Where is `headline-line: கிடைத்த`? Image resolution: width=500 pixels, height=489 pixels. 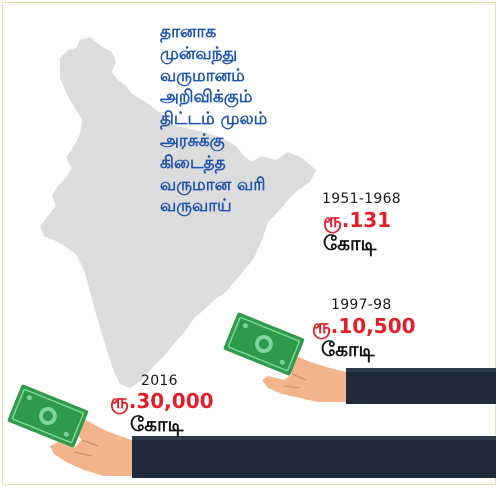
headline-line: கிடைத்த is located at coordinates (193, 162).